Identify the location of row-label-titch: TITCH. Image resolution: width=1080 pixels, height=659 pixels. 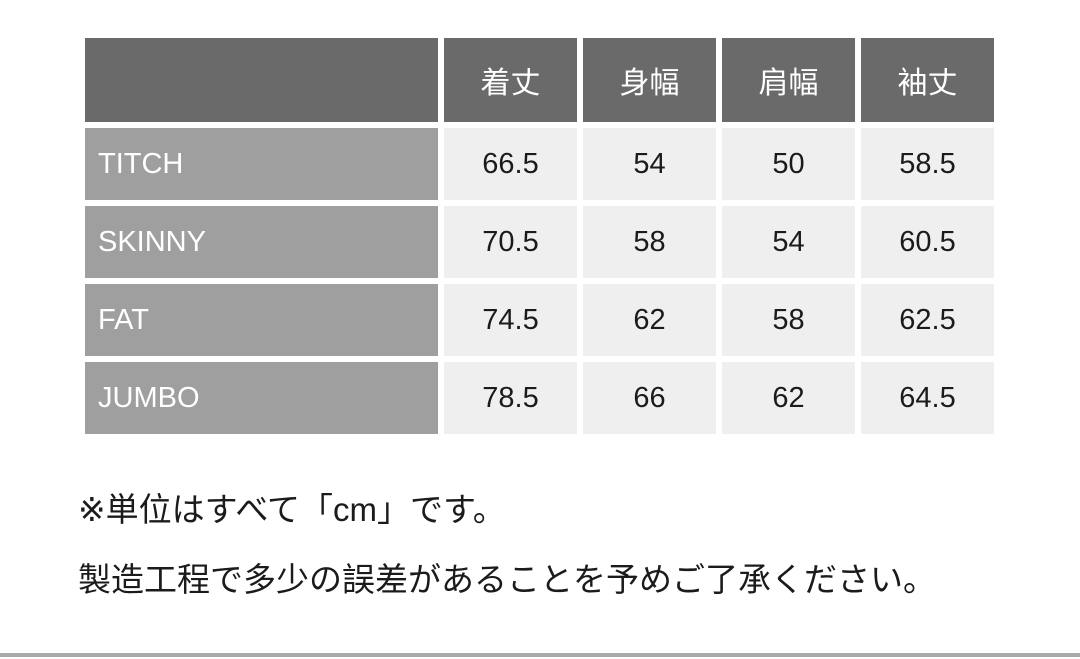
(261, 164).